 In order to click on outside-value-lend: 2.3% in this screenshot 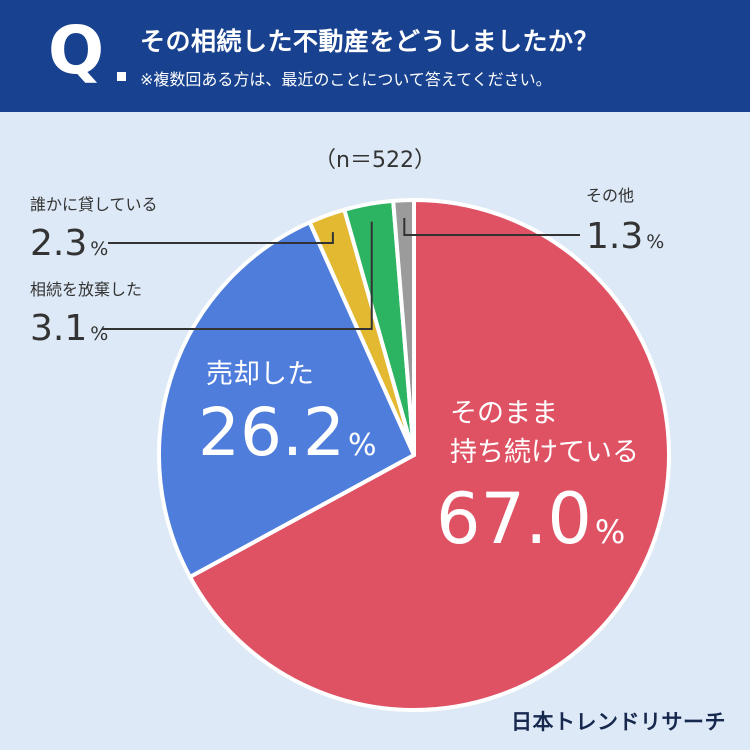, I will do `click(69, 243)`.